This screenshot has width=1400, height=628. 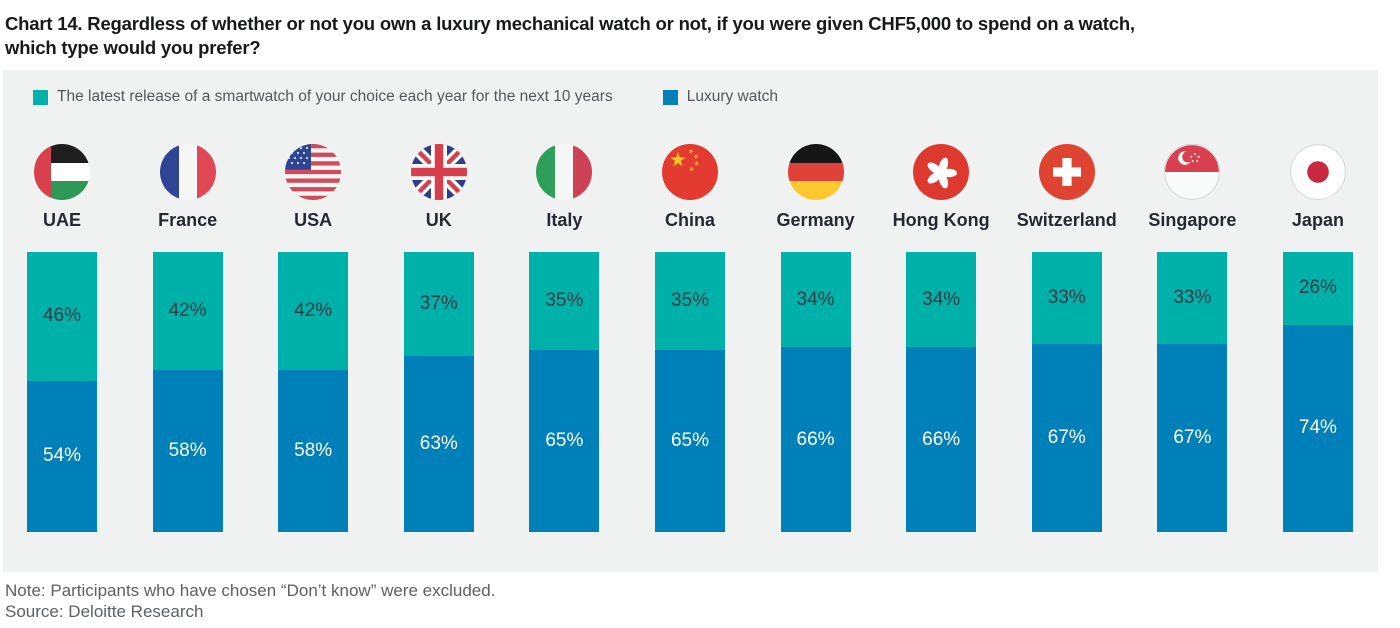 What do you see at coordinates (61, 220) in the screenshot?
I see `country-label: UAE` at bounding box center [61, 220].